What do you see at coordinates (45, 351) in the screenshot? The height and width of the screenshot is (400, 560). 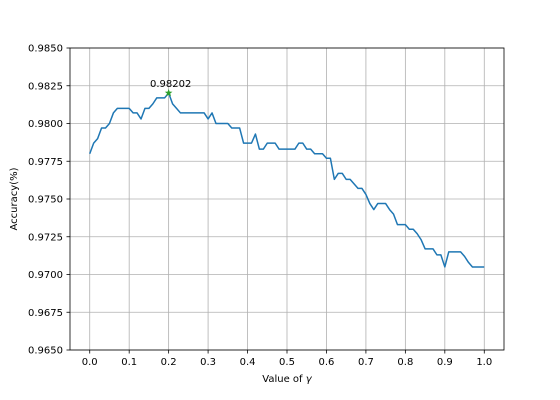 I see `y-tick-label: 0.9650` at bounding box center [45, 351].